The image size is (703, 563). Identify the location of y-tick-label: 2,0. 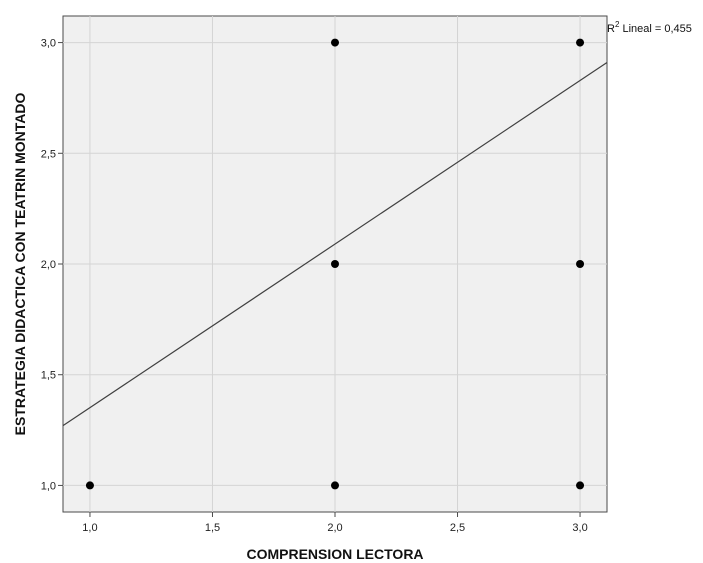
(48, 265).